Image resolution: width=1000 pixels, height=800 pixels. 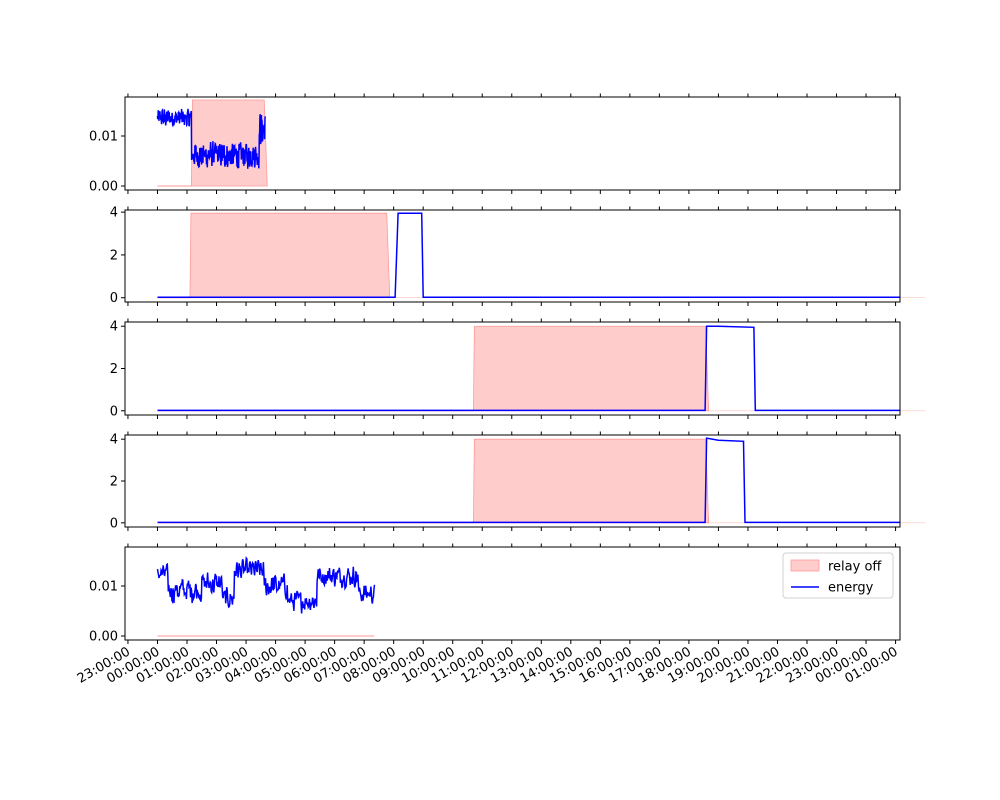 What do you see at coordinates (805, 565) in the screenshot?
I see `legend-swatch-relay-off` at bounding box center [805, 565].